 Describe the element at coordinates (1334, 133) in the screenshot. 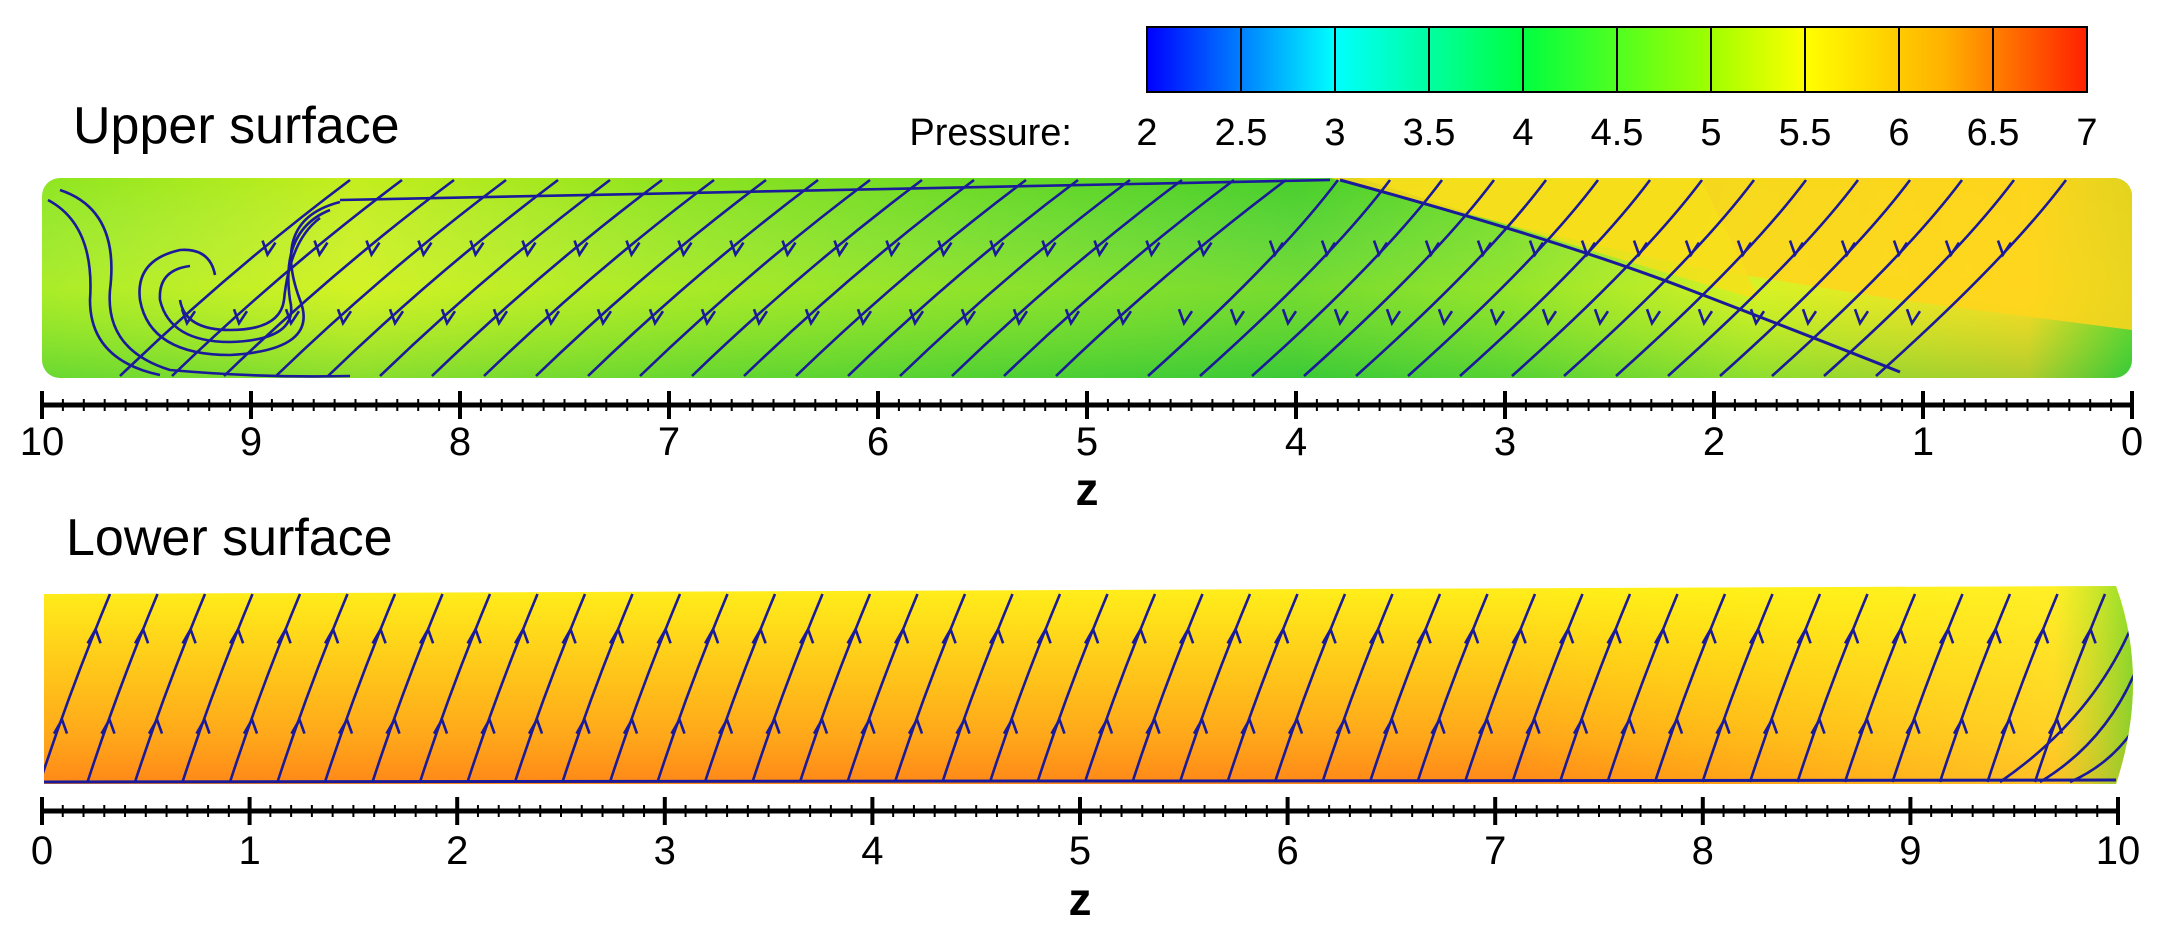

I see `colorbar-tick-label: 3` at that location.